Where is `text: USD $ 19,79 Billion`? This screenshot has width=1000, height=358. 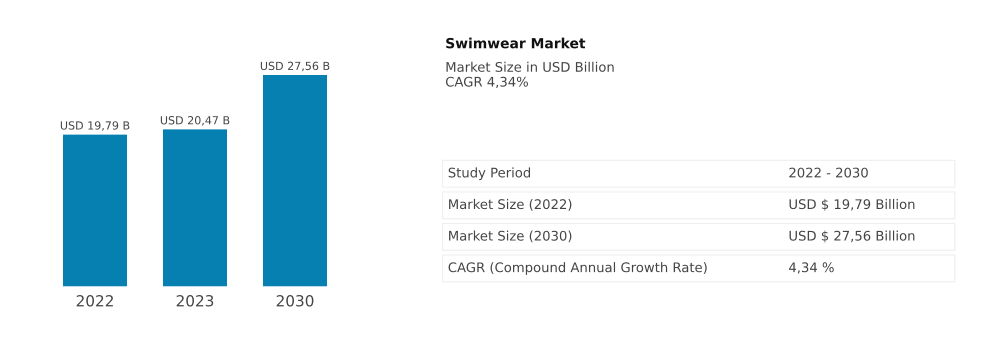
text: USD $ 19,79 Billion is located at coordinates (852, 204).